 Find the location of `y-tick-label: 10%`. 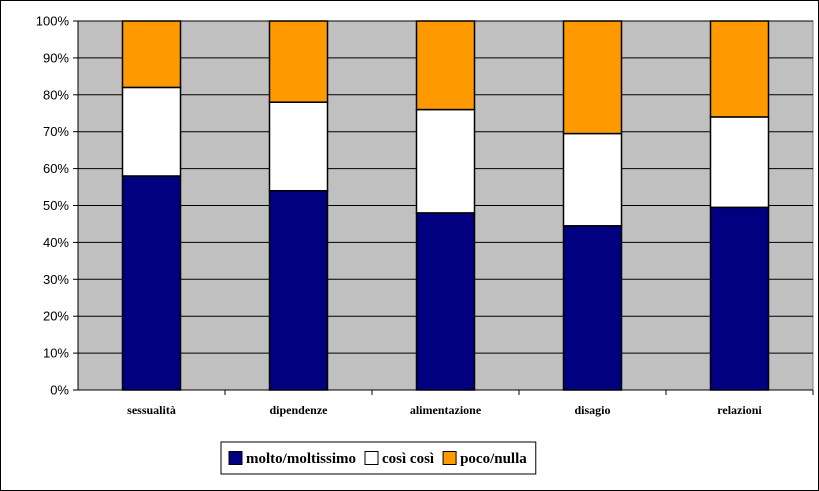

y-tick-label: 10% is located at coordinates (56, 353).